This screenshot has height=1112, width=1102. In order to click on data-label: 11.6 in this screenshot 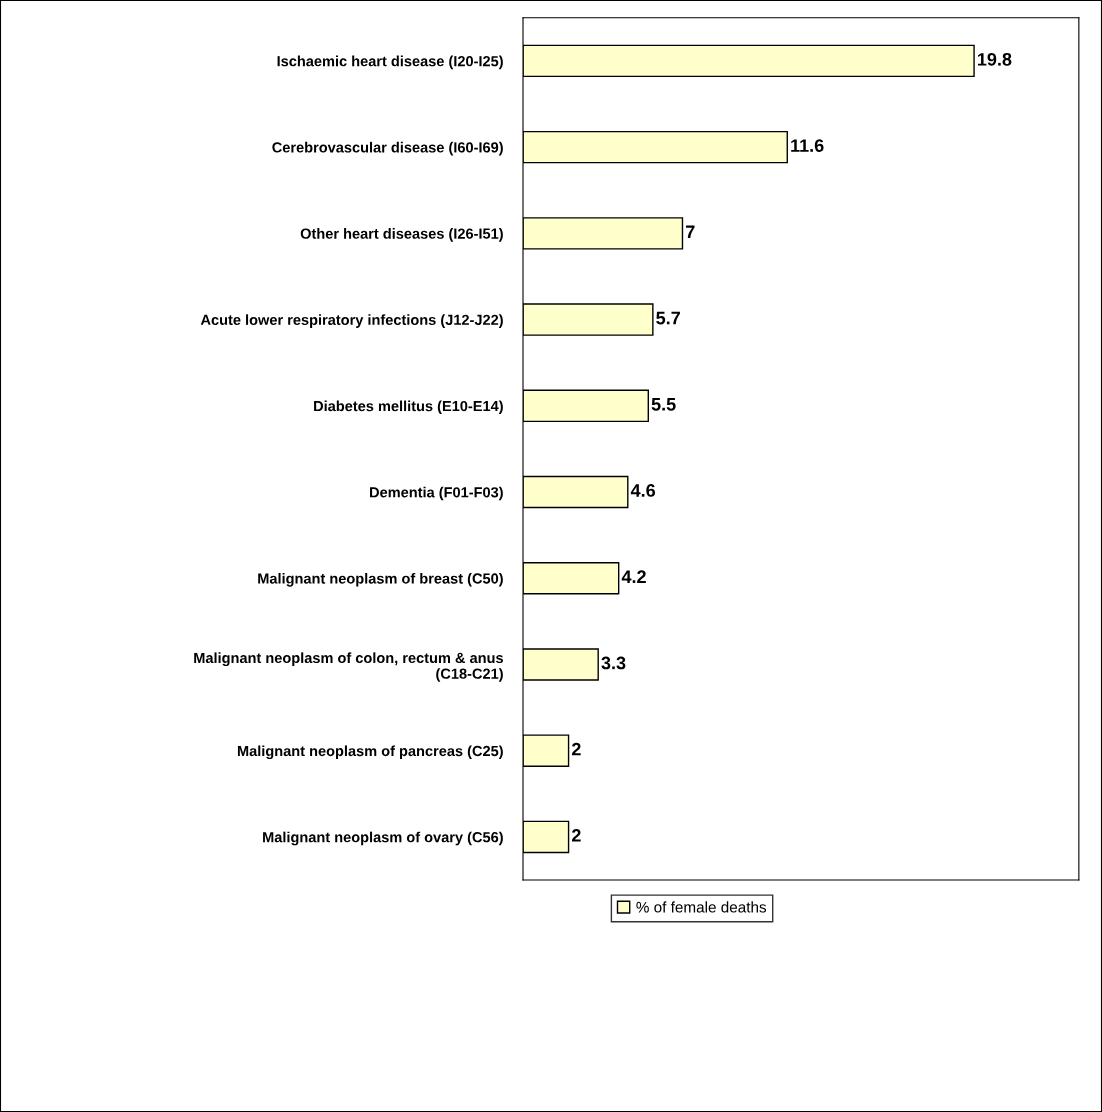, I will do `click(807, 145)`.